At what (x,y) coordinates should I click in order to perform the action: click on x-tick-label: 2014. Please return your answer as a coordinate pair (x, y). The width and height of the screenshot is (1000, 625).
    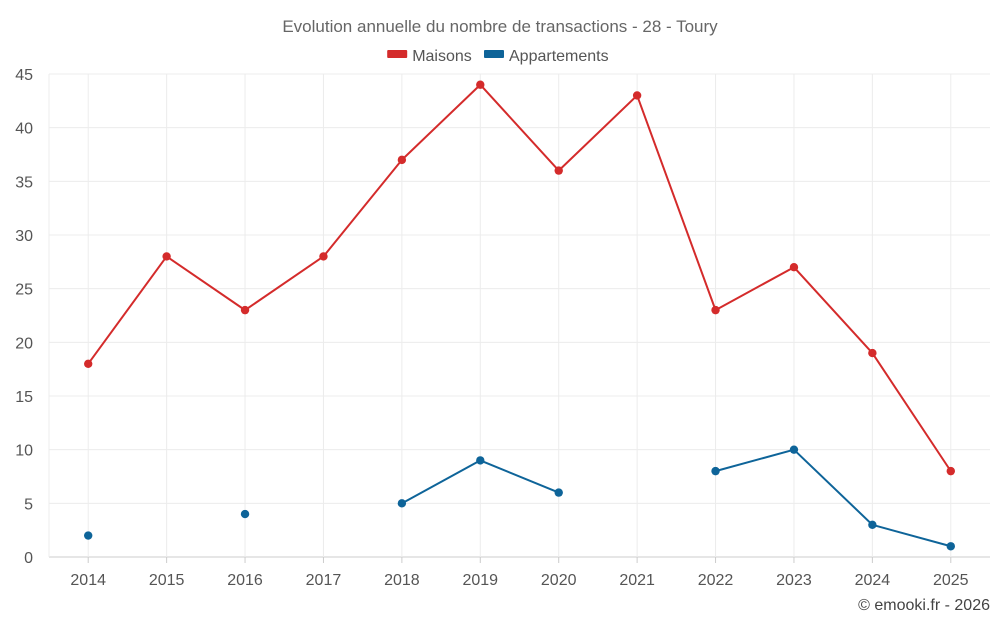
    Looking at the image, I should click on (88, 580).